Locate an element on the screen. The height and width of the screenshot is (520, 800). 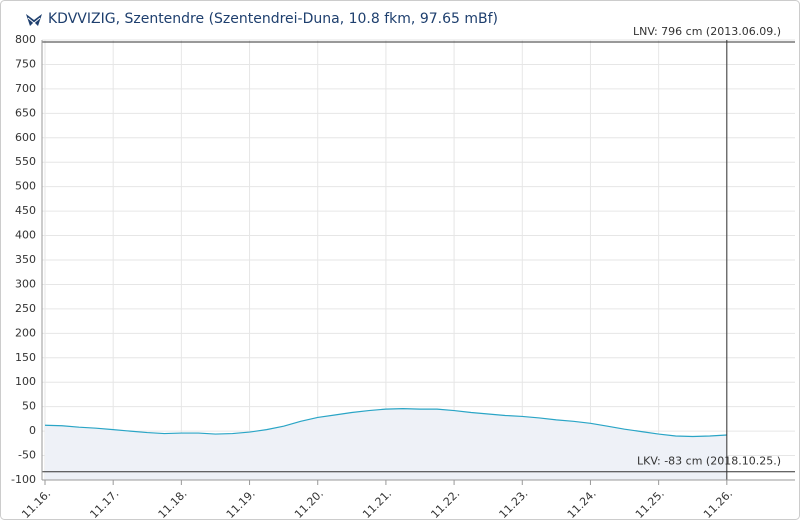
y-tick-label: 400 is located at coordinates (25, 235).